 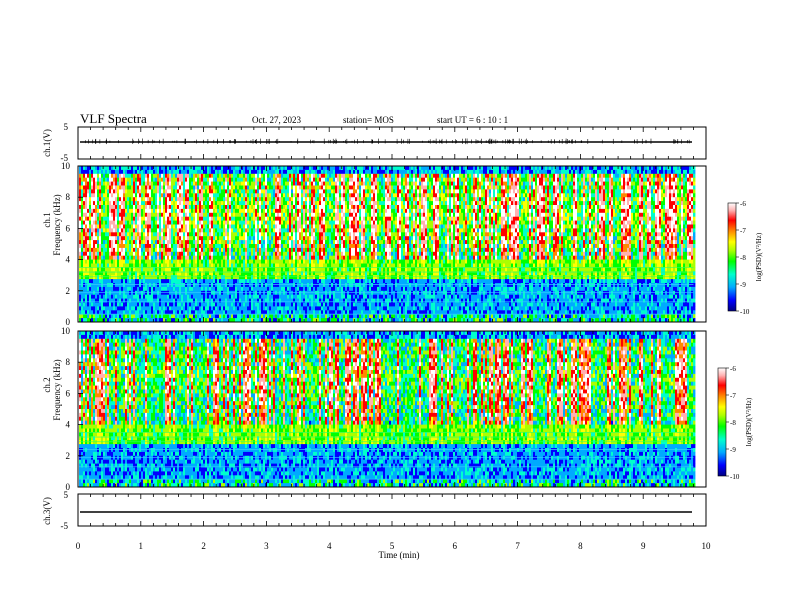 I want to click on ch1-ytick-5: 5, so click(x=66, y=127).